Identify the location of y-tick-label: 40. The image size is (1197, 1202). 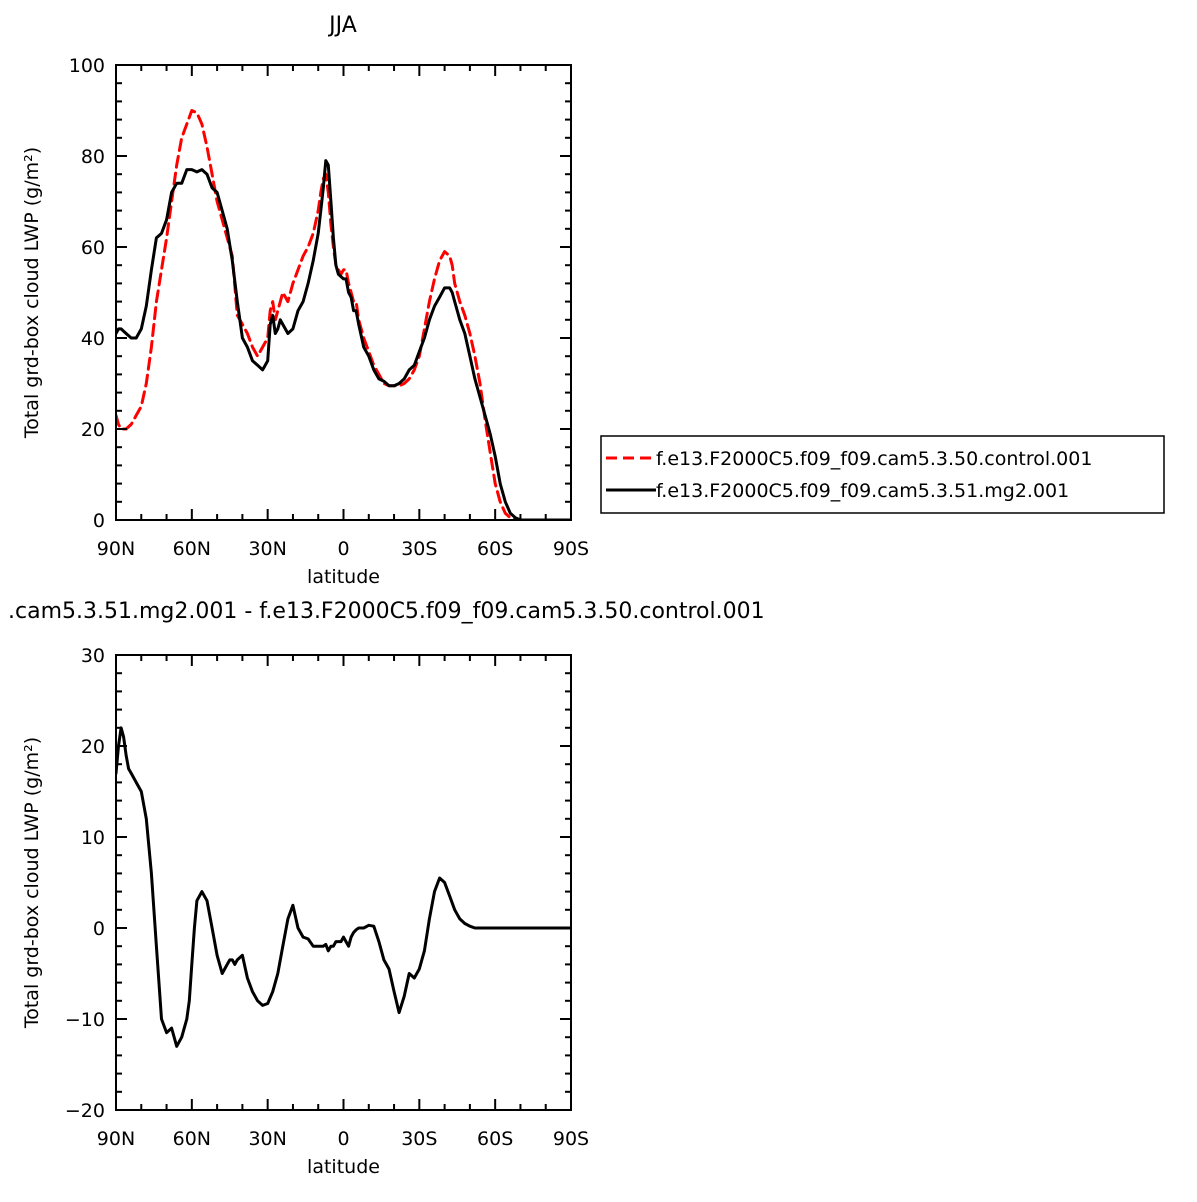
(93, 339).